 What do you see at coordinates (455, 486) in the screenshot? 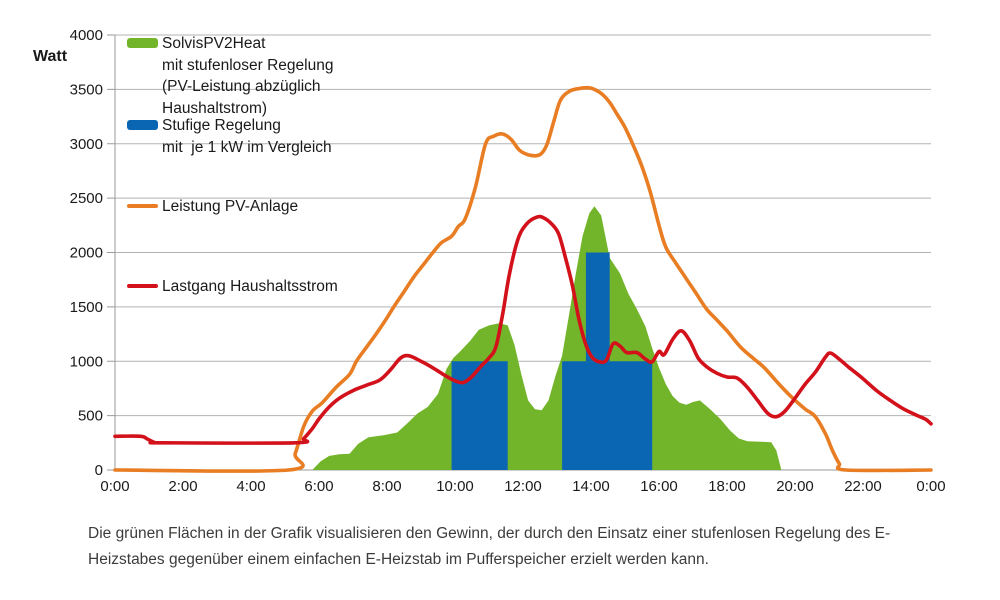
I see `x-tick-label: 10:00` at bounding box center [455, 486].